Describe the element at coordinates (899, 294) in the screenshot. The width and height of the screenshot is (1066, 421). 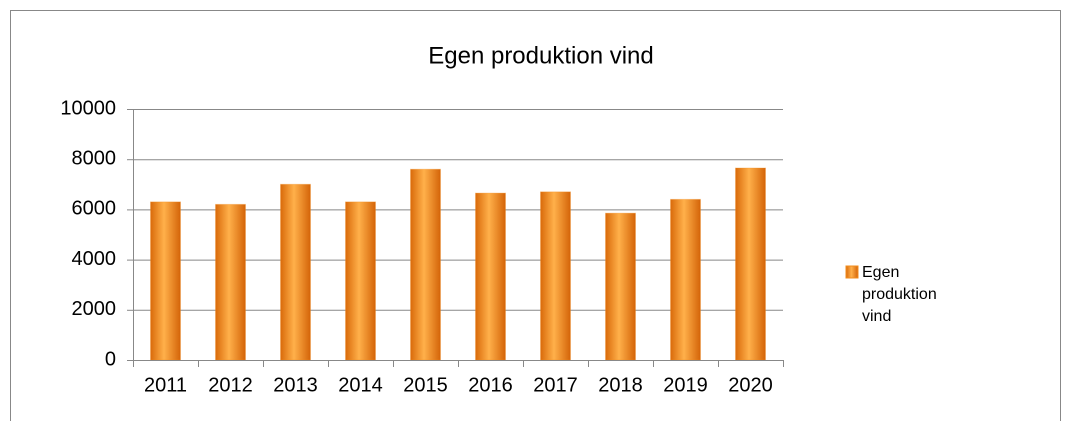
I see `legend-label: Egen produktion vind` at that location.